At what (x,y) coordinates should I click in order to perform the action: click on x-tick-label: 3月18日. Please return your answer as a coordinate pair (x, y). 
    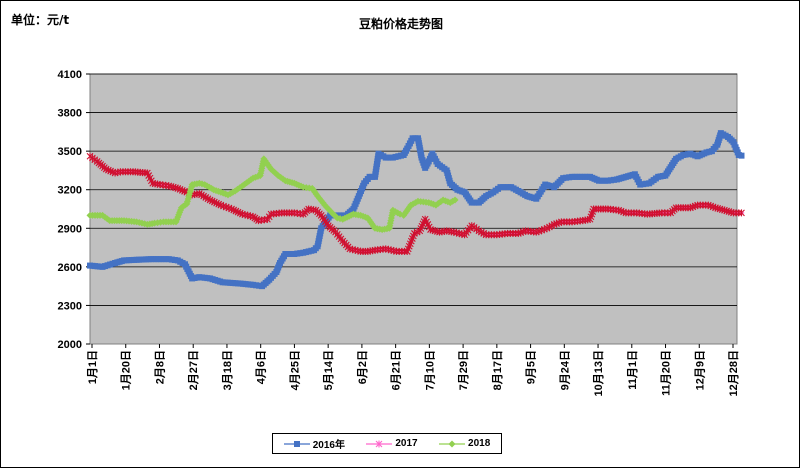
    Looking at the image, I should click on (227, 370).